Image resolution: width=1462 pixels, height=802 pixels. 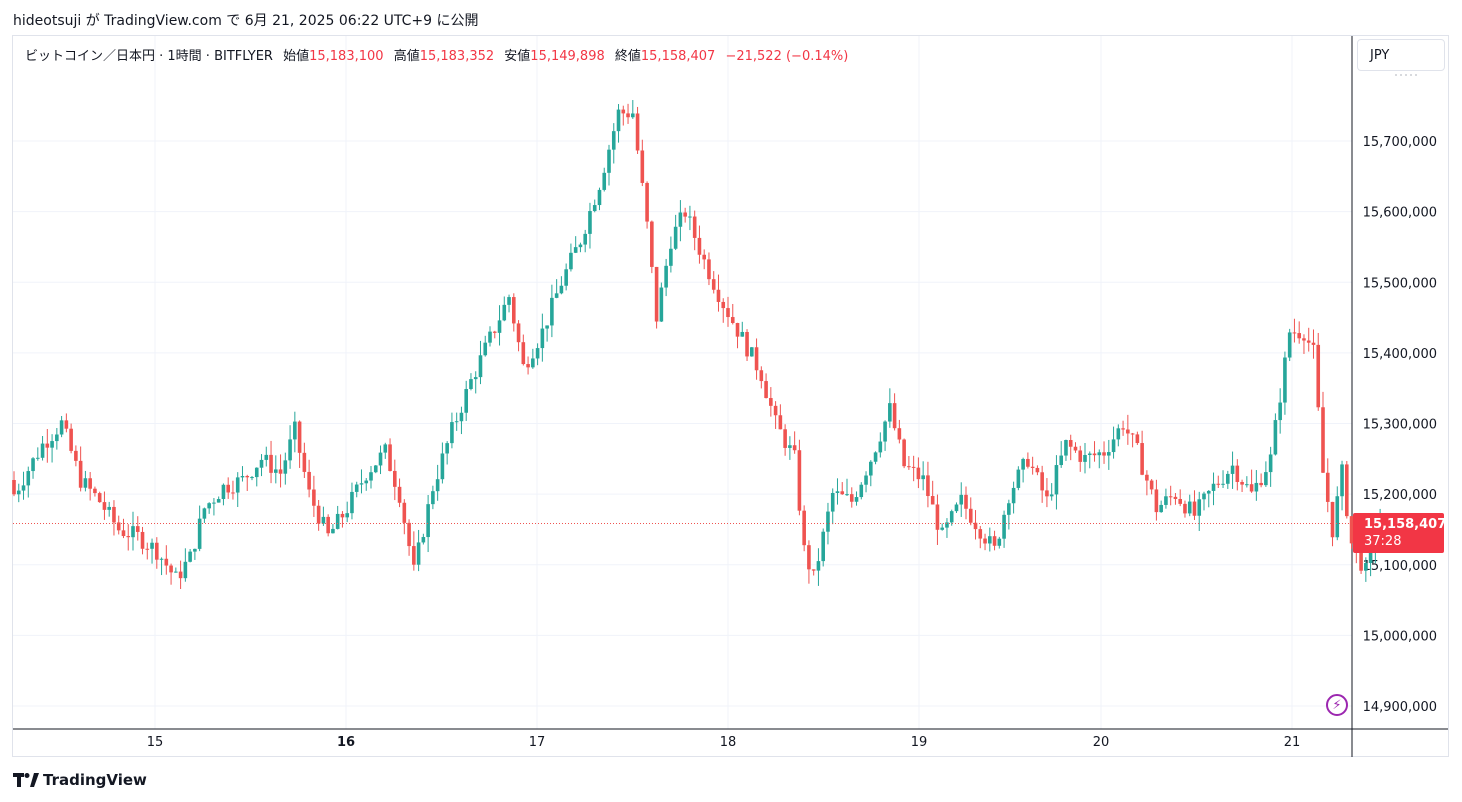 What do you see at coordinates (406, 56) in the screenshot?
I see `high-label: 高値` at bounding box center [406, 56].